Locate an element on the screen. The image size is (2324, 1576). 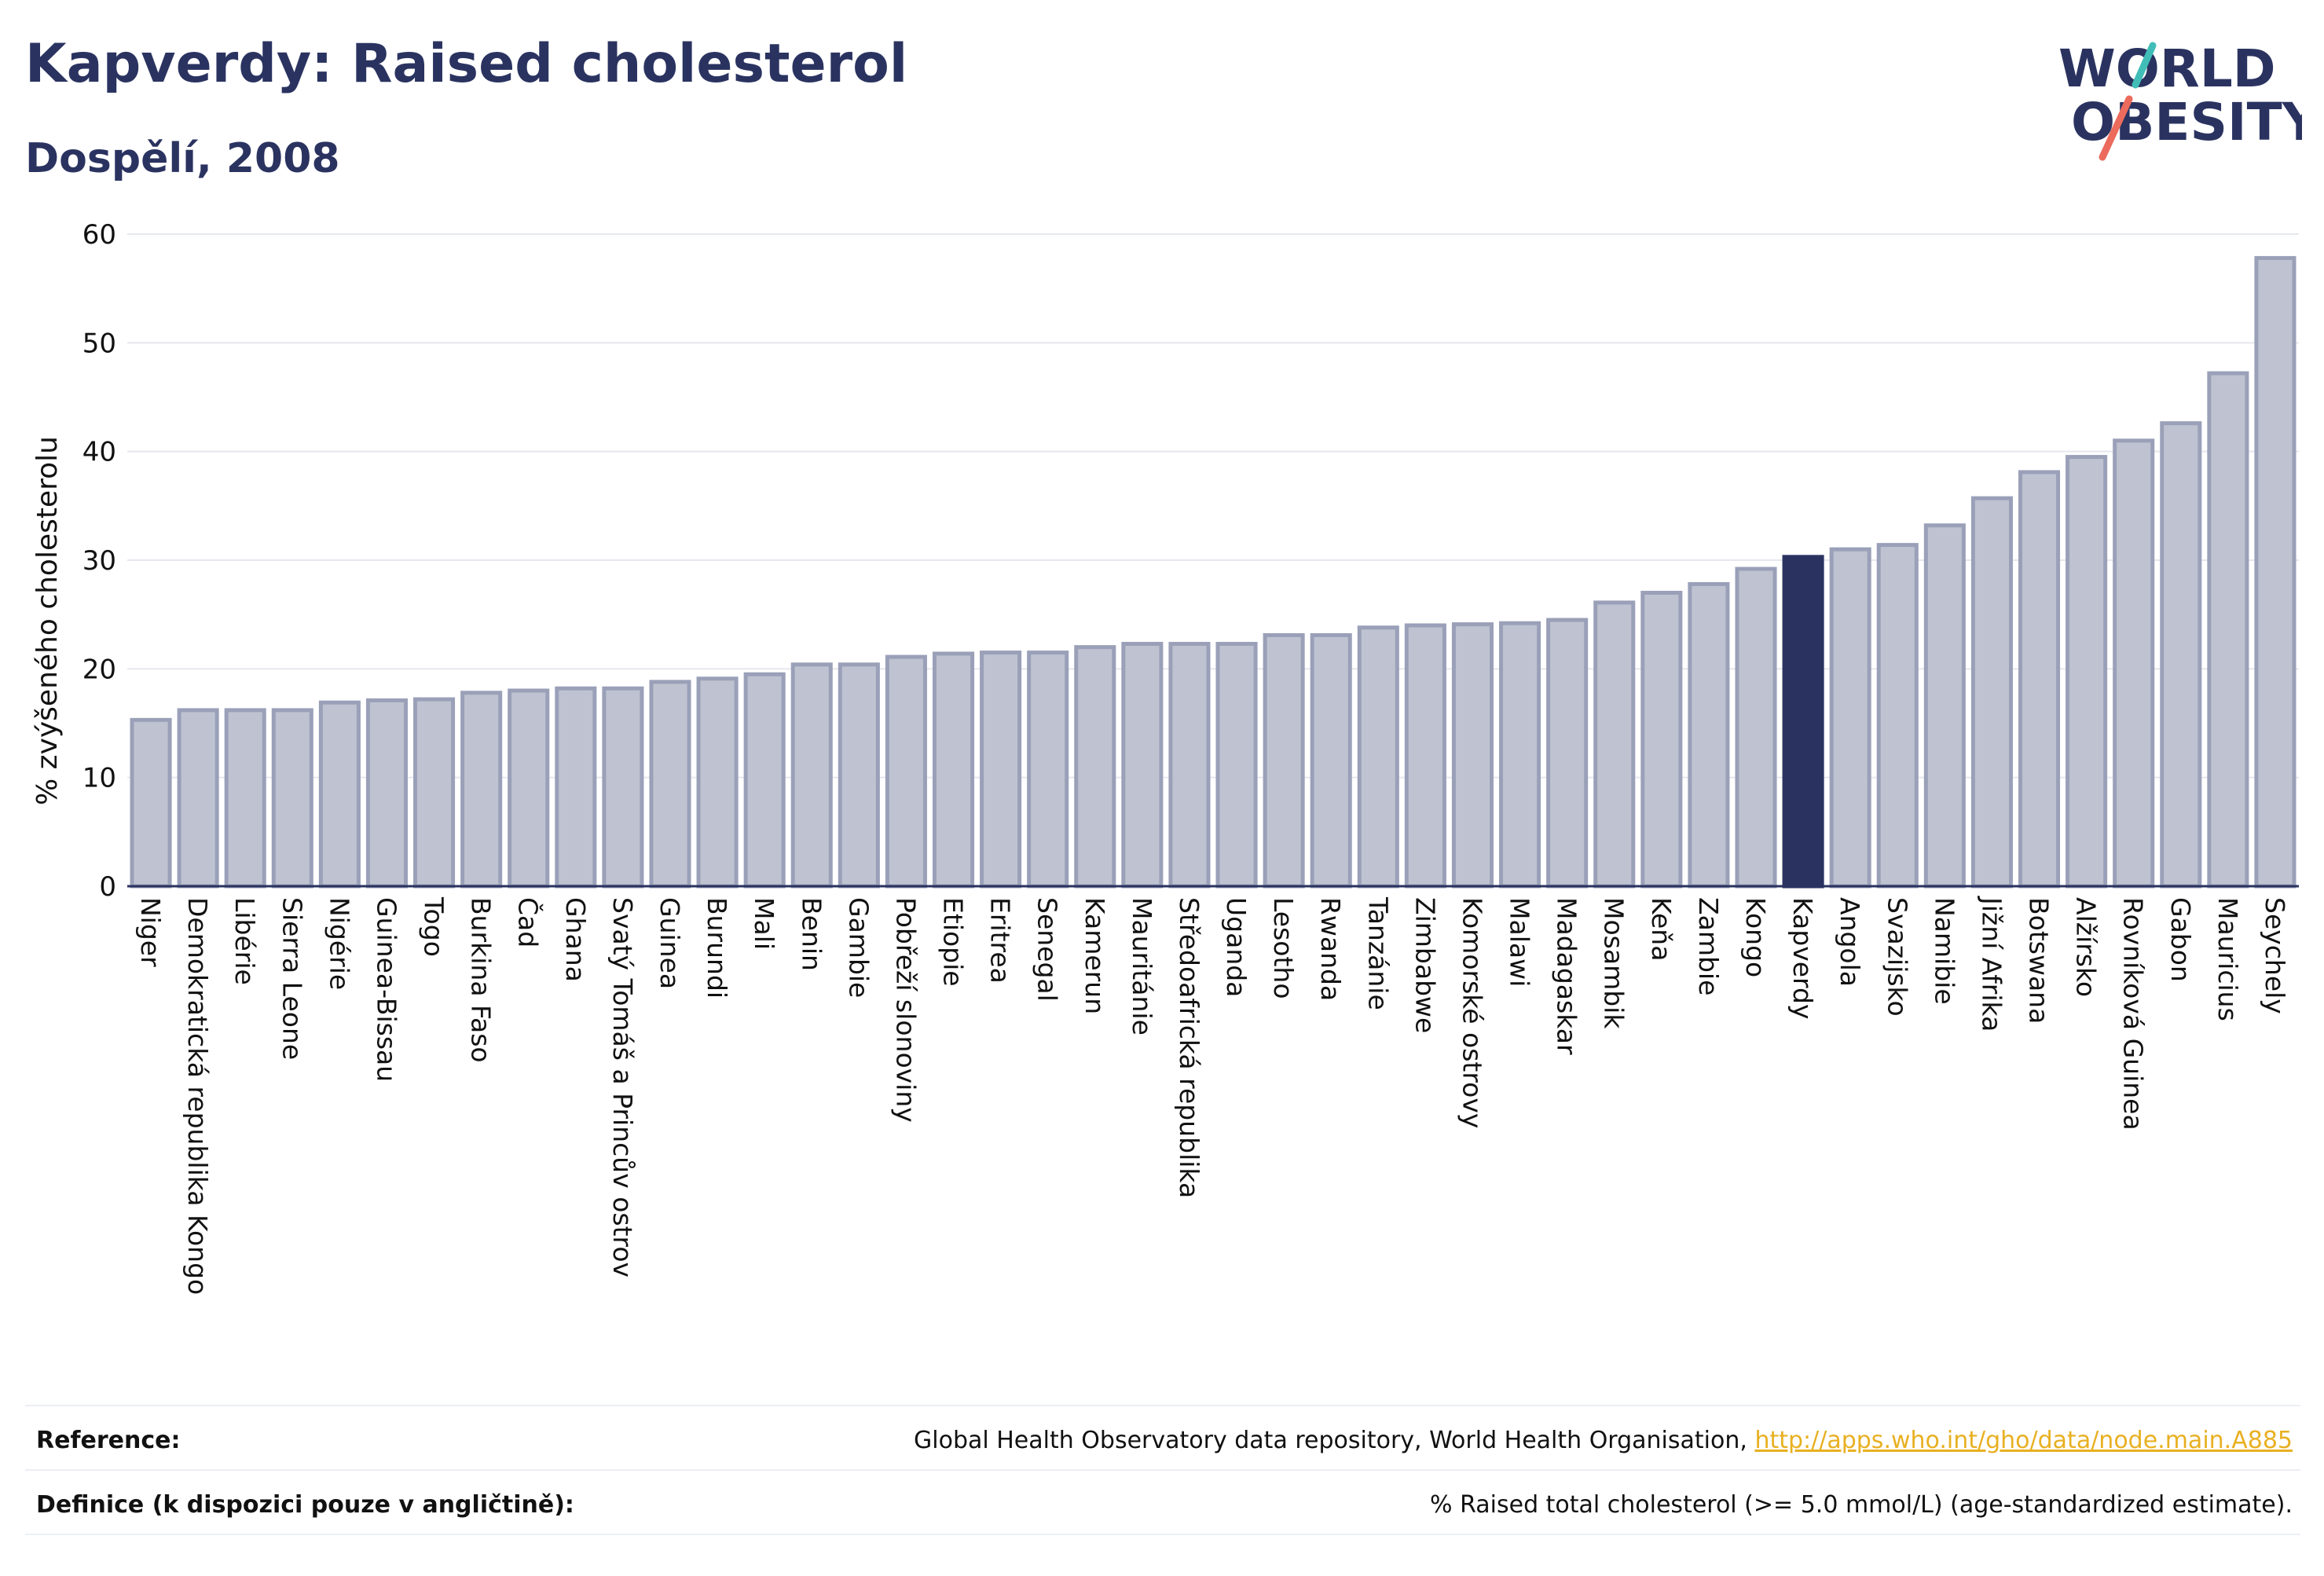
x-tick-label: Niger is located at coordinates (150, 932).